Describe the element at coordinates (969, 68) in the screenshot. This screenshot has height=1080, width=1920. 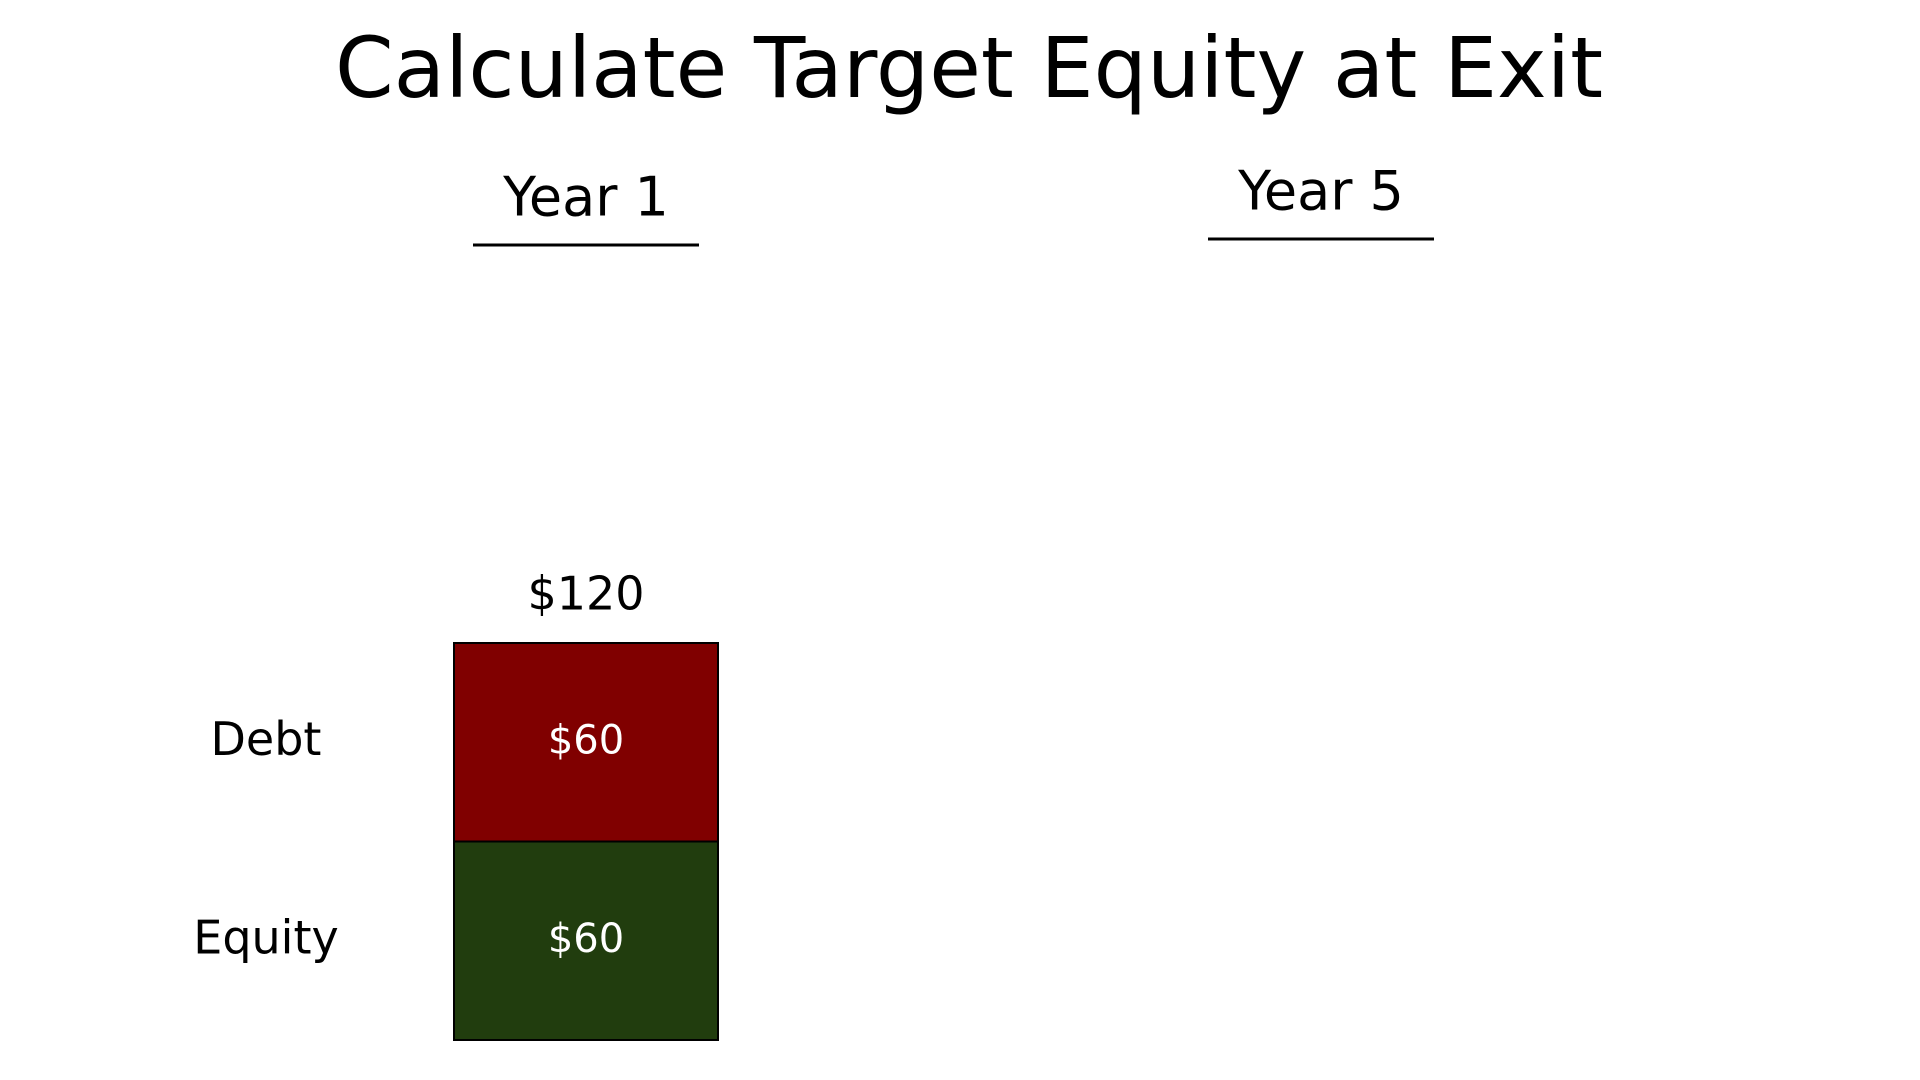
I see `chart-title: Calculate Target Equity at Exit` at that location.